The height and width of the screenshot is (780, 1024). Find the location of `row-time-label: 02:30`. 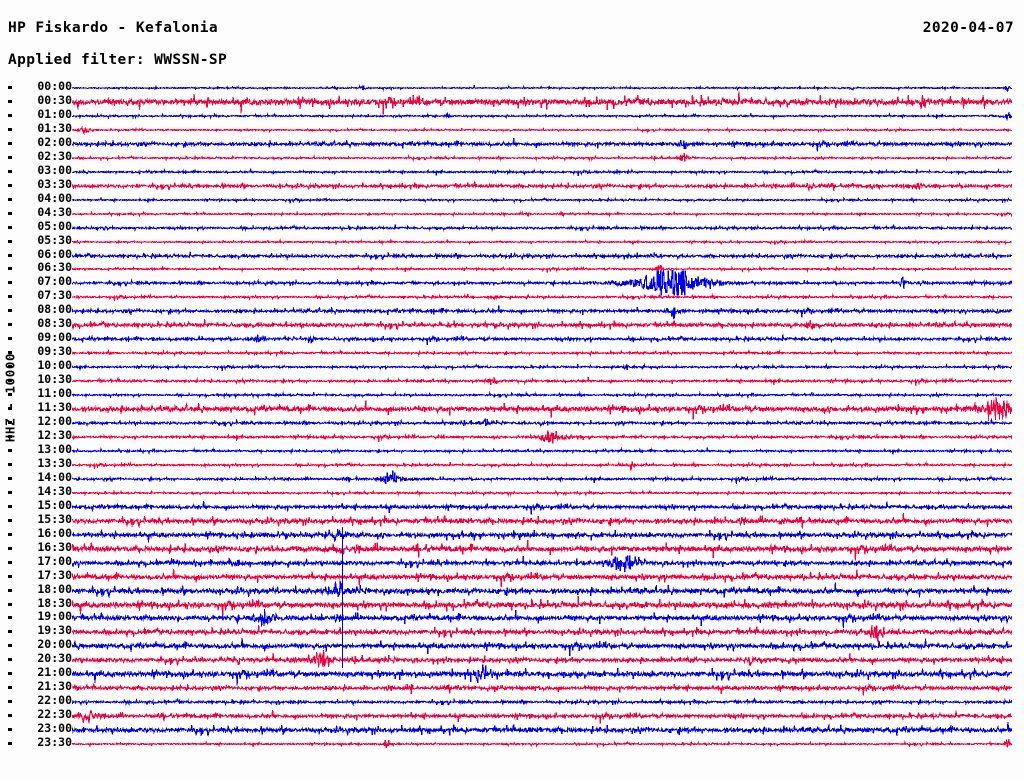

row-time-label: 02:30 is located at coordinates (54, 155).